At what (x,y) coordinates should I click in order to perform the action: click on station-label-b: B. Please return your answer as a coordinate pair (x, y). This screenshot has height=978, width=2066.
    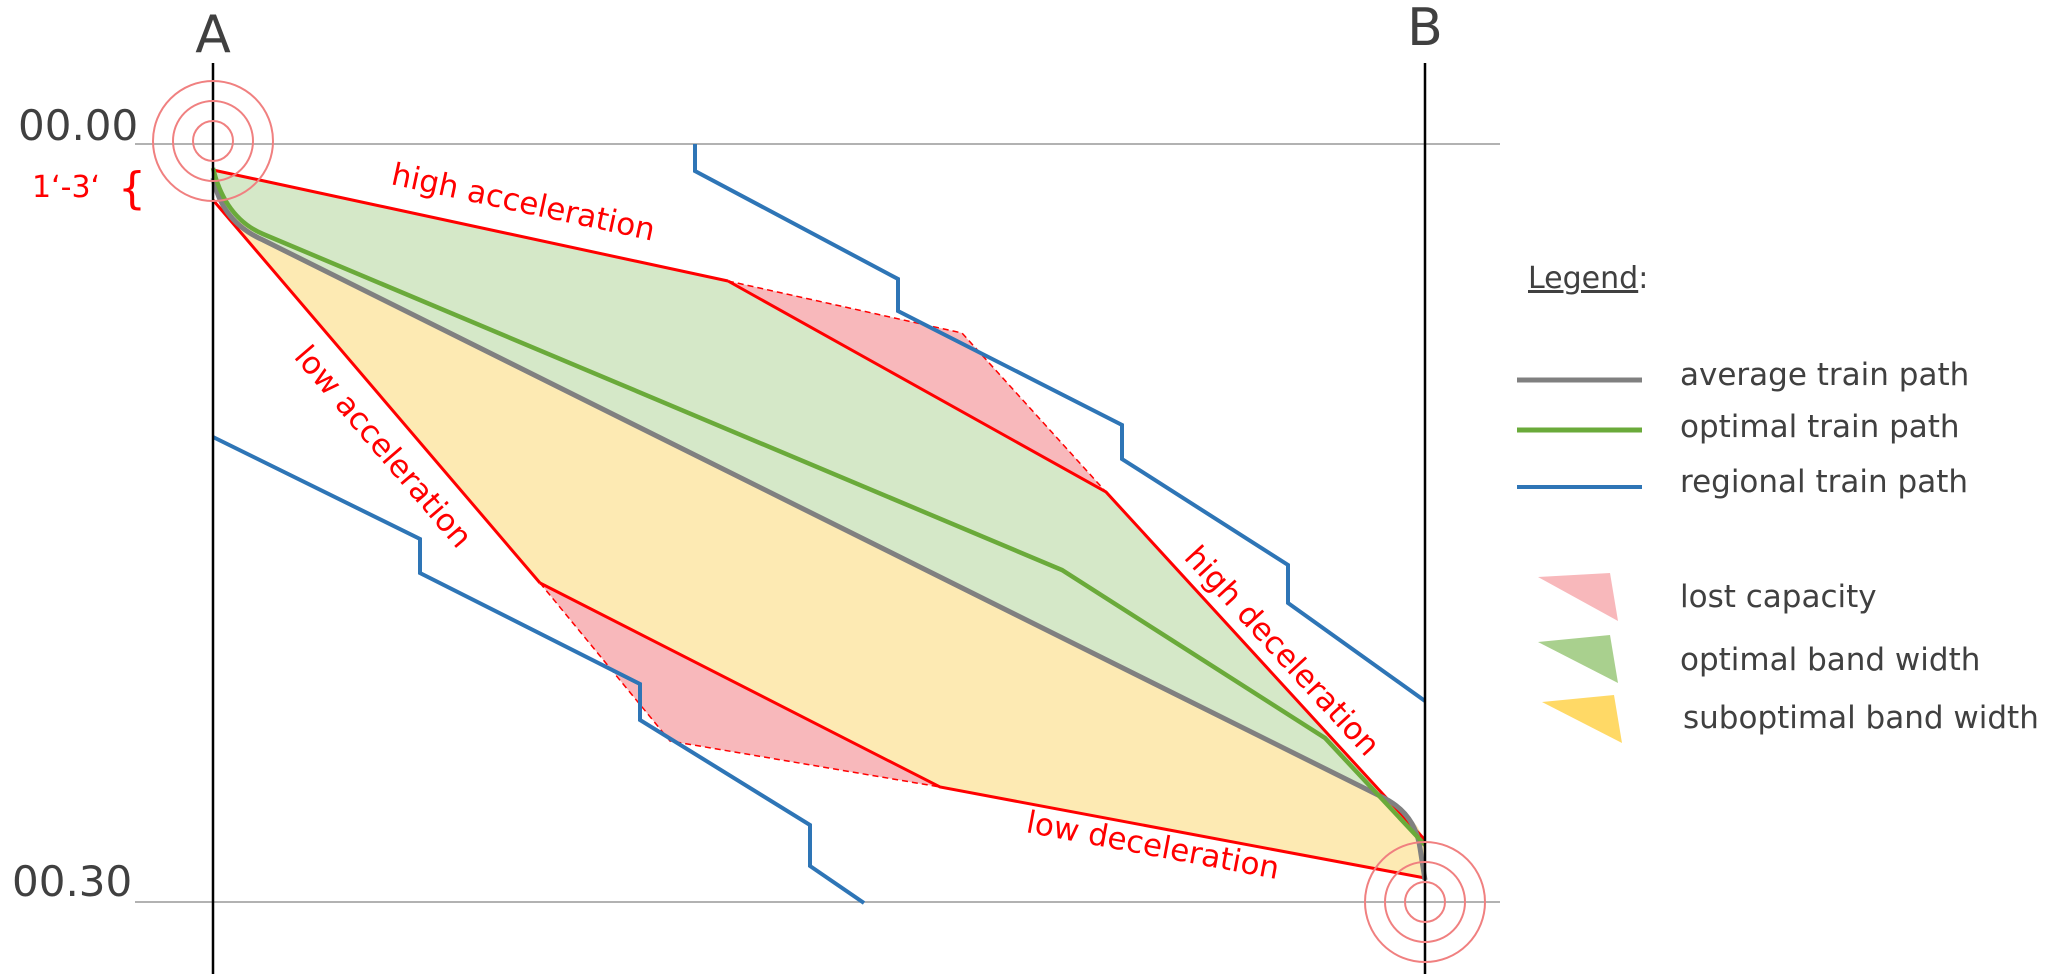
    Looking at the image, I should click on (1425, 29).